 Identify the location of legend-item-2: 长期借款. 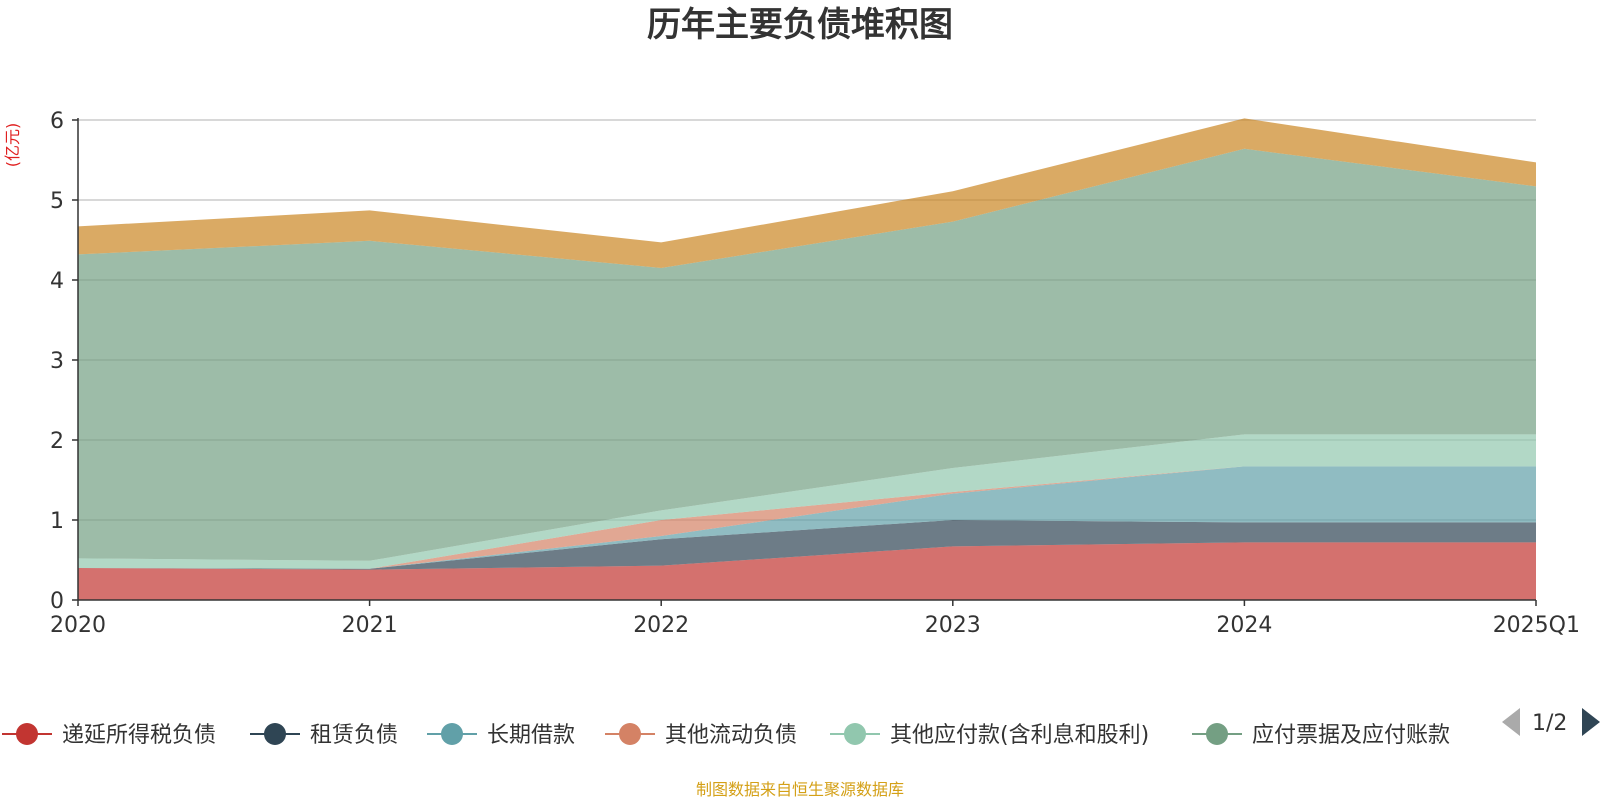
(501, 735).